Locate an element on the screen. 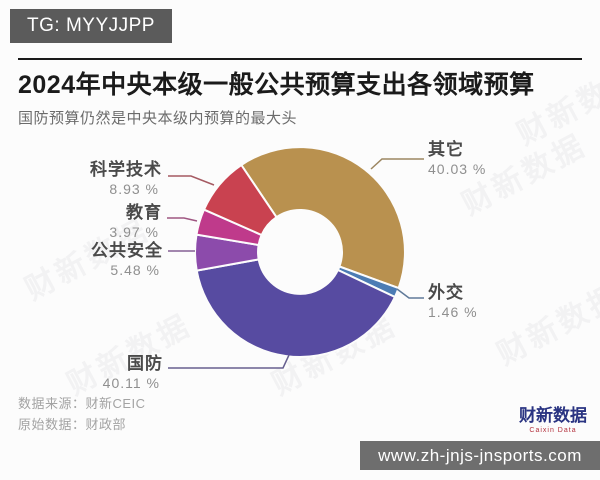  label-science-tech-value: 8.93 % is located at coordinates (134, 189).